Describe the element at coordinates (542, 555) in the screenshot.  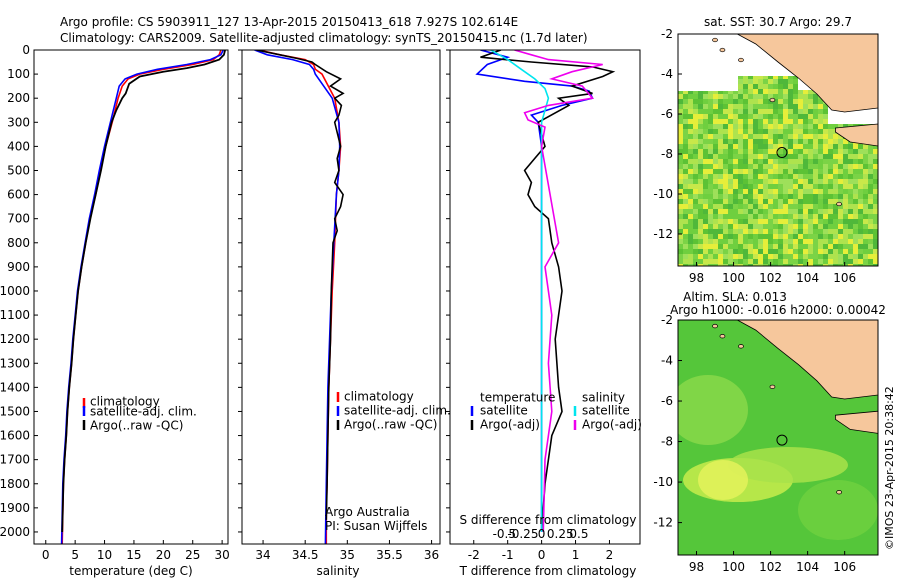
I see `x-tick-label: 0` at that location.